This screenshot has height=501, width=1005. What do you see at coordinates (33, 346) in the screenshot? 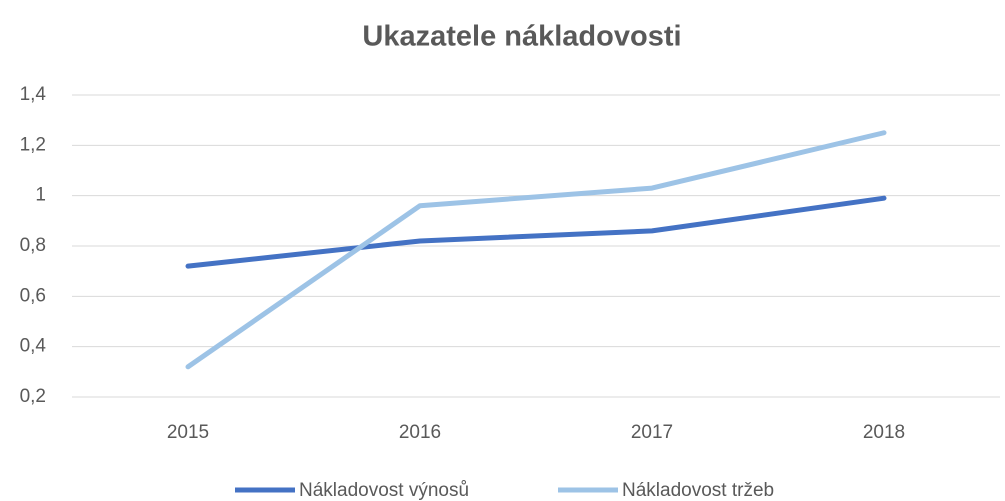
I see `y-tick-label: 0,4` at bounding box center [33, 346].